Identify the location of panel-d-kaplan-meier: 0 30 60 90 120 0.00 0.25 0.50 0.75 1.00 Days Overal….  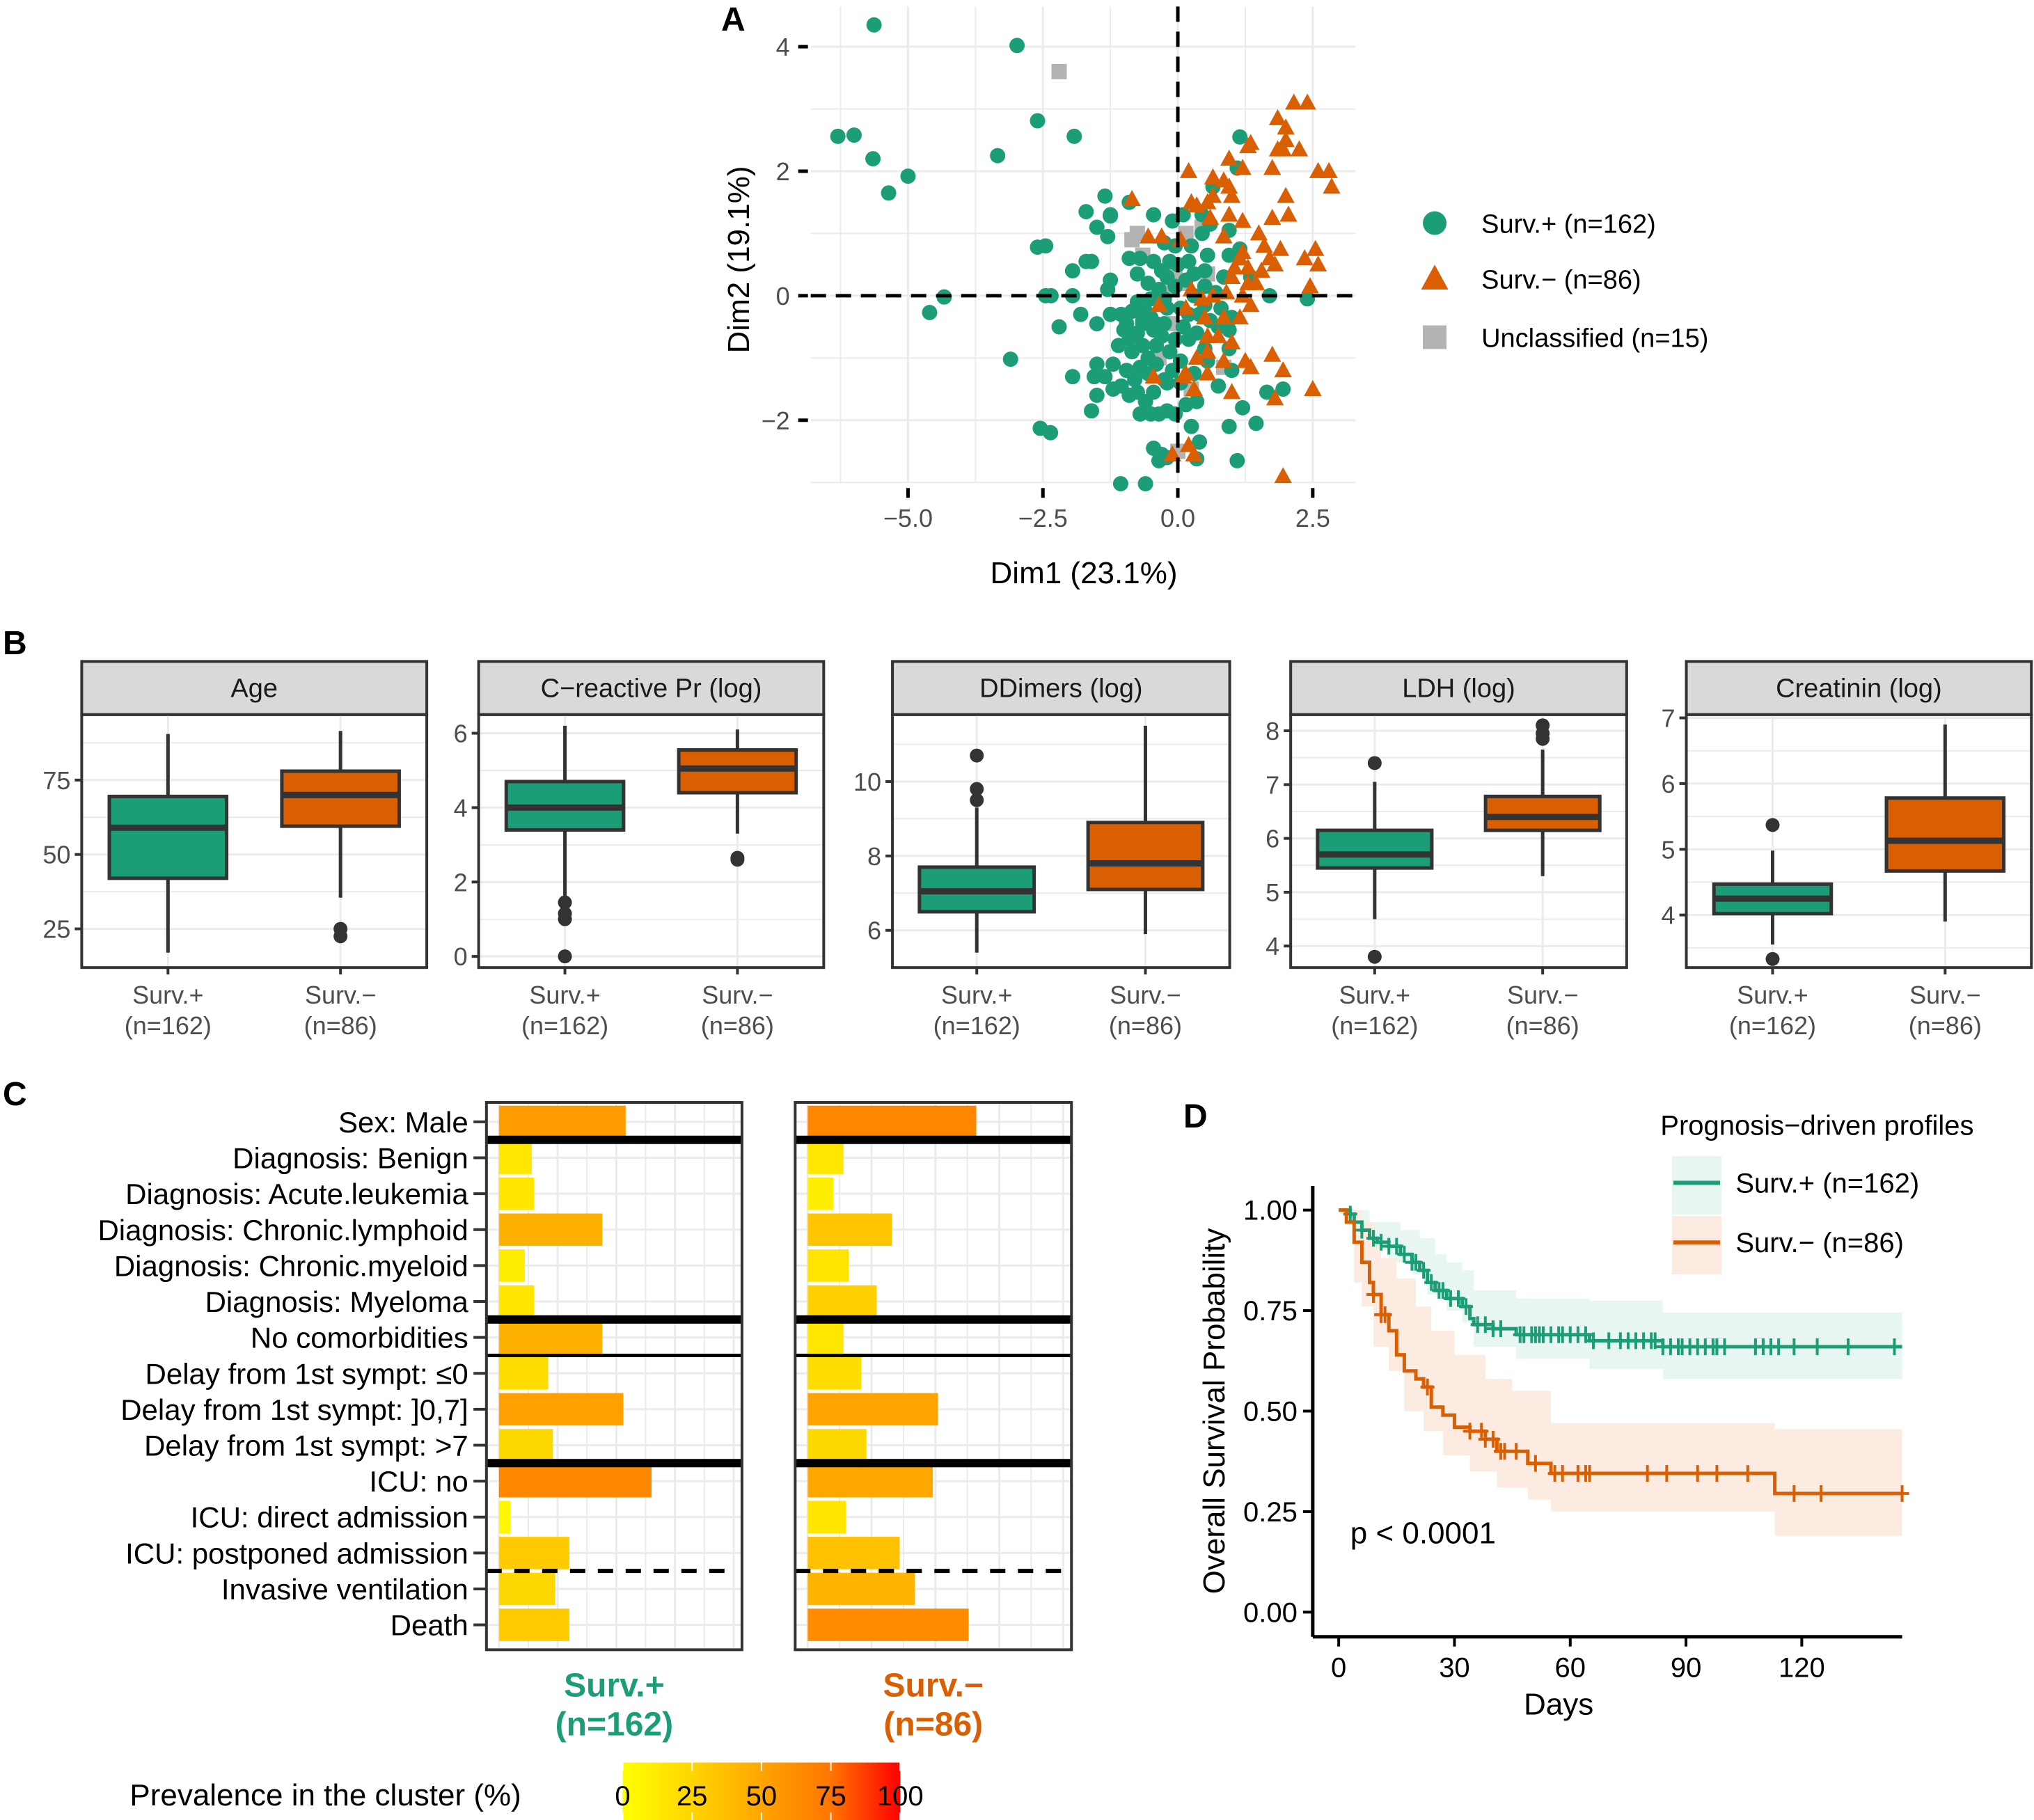
(1585, 1417).